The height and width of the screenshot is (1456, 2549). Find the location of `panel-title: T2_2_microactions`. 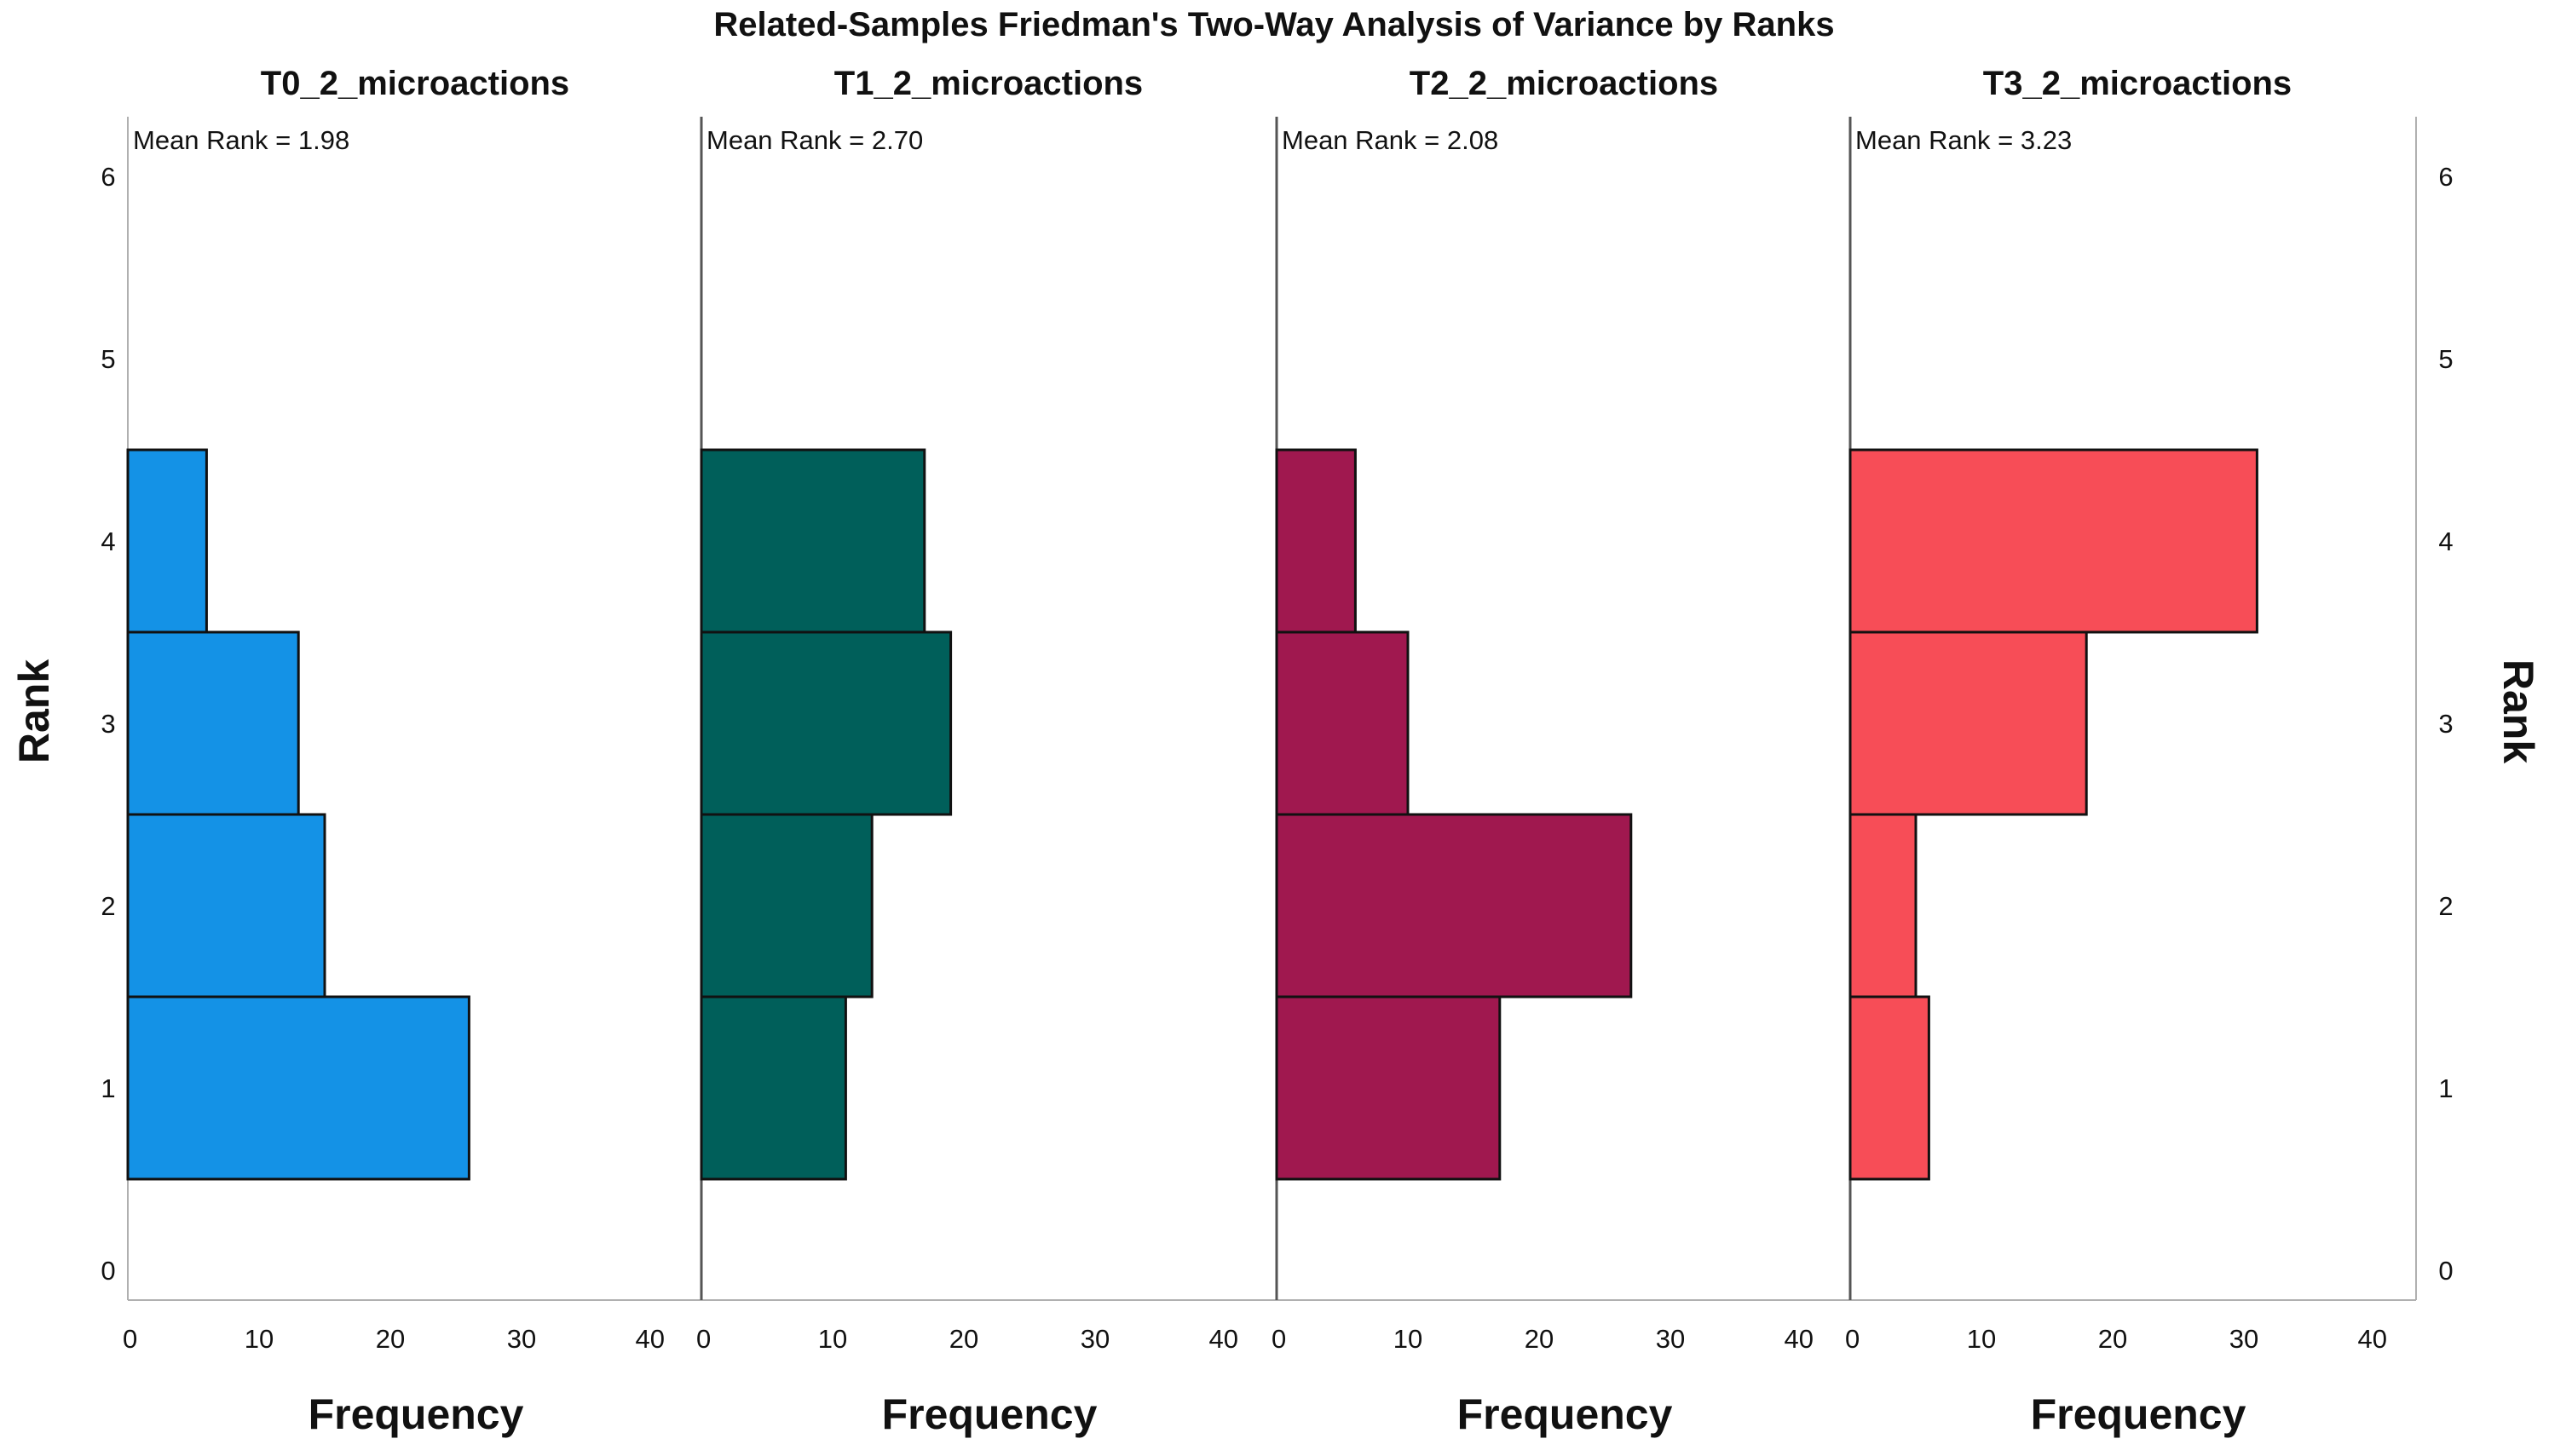

panel-title: T2_2_microactions is located at coordinates (1564, 84).